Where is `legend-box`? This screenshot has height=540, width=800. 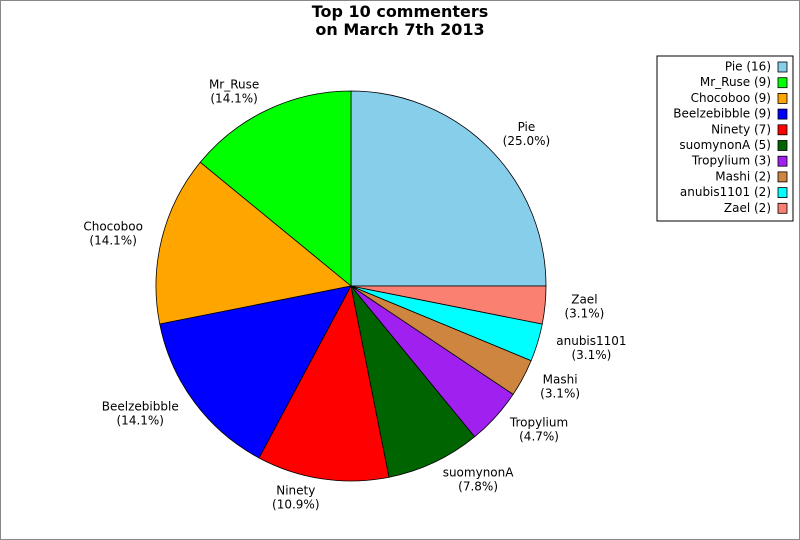 legend-box is located at coordinates (725, 138).